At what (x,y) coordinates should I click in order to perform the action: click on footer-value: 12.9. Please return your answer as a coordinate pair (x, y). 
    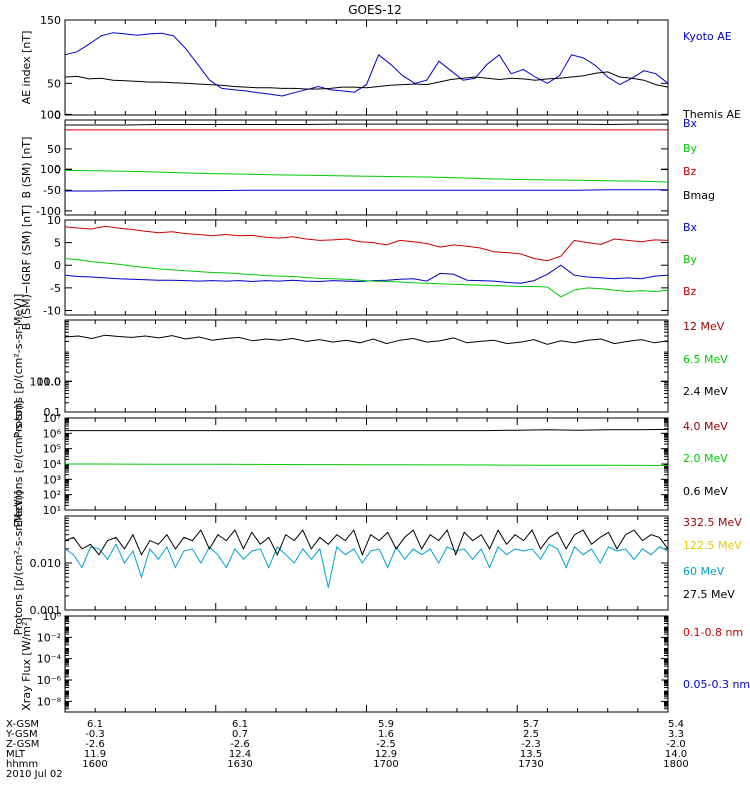
    Looking at the image, I should click on (386, 754).